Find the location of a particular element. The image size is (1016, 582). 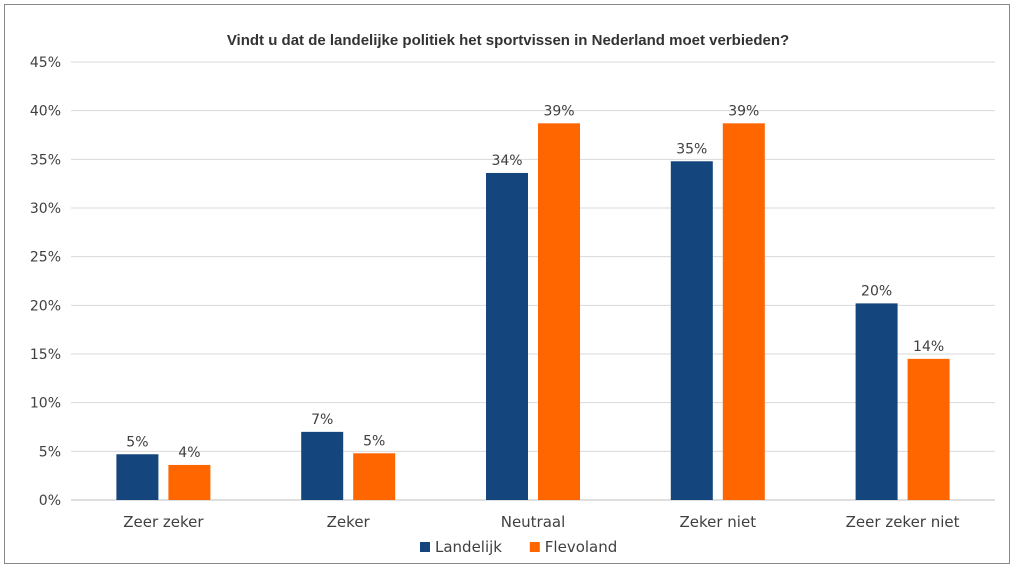

y-tick-label: 40% is located at coordinates (45, 112).